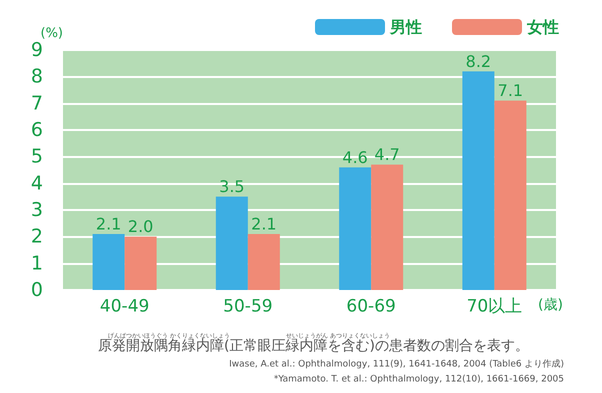 This screenshot has width=602, height=393. I want to click on y-axis-title: (%), so click(51, 33).